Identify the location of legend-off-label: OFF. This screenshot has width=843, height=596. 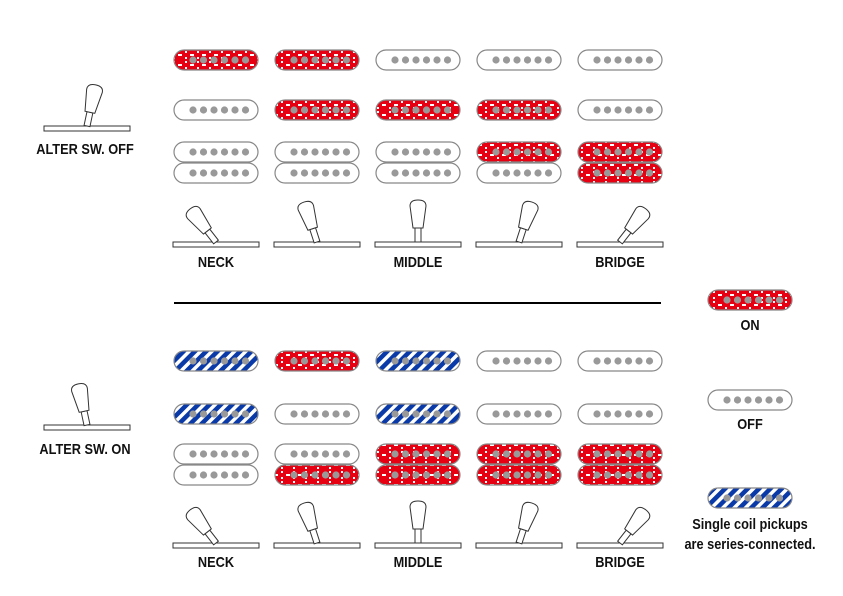
(750, 424).